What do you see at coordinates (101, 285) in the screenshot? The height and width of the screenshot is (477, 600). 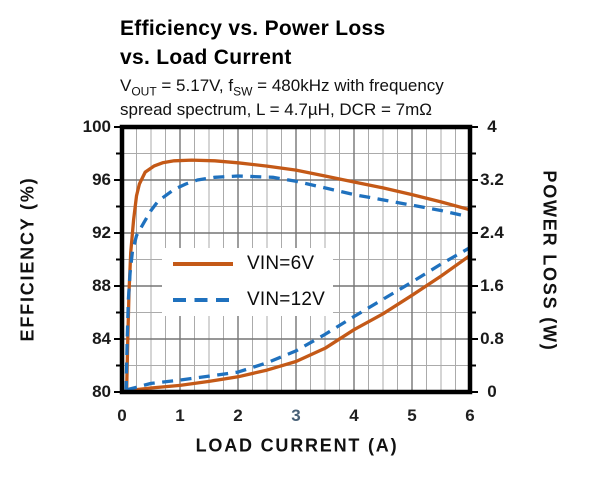 I see `y-left-tick-88: 88` at bounding box center [101, 285].